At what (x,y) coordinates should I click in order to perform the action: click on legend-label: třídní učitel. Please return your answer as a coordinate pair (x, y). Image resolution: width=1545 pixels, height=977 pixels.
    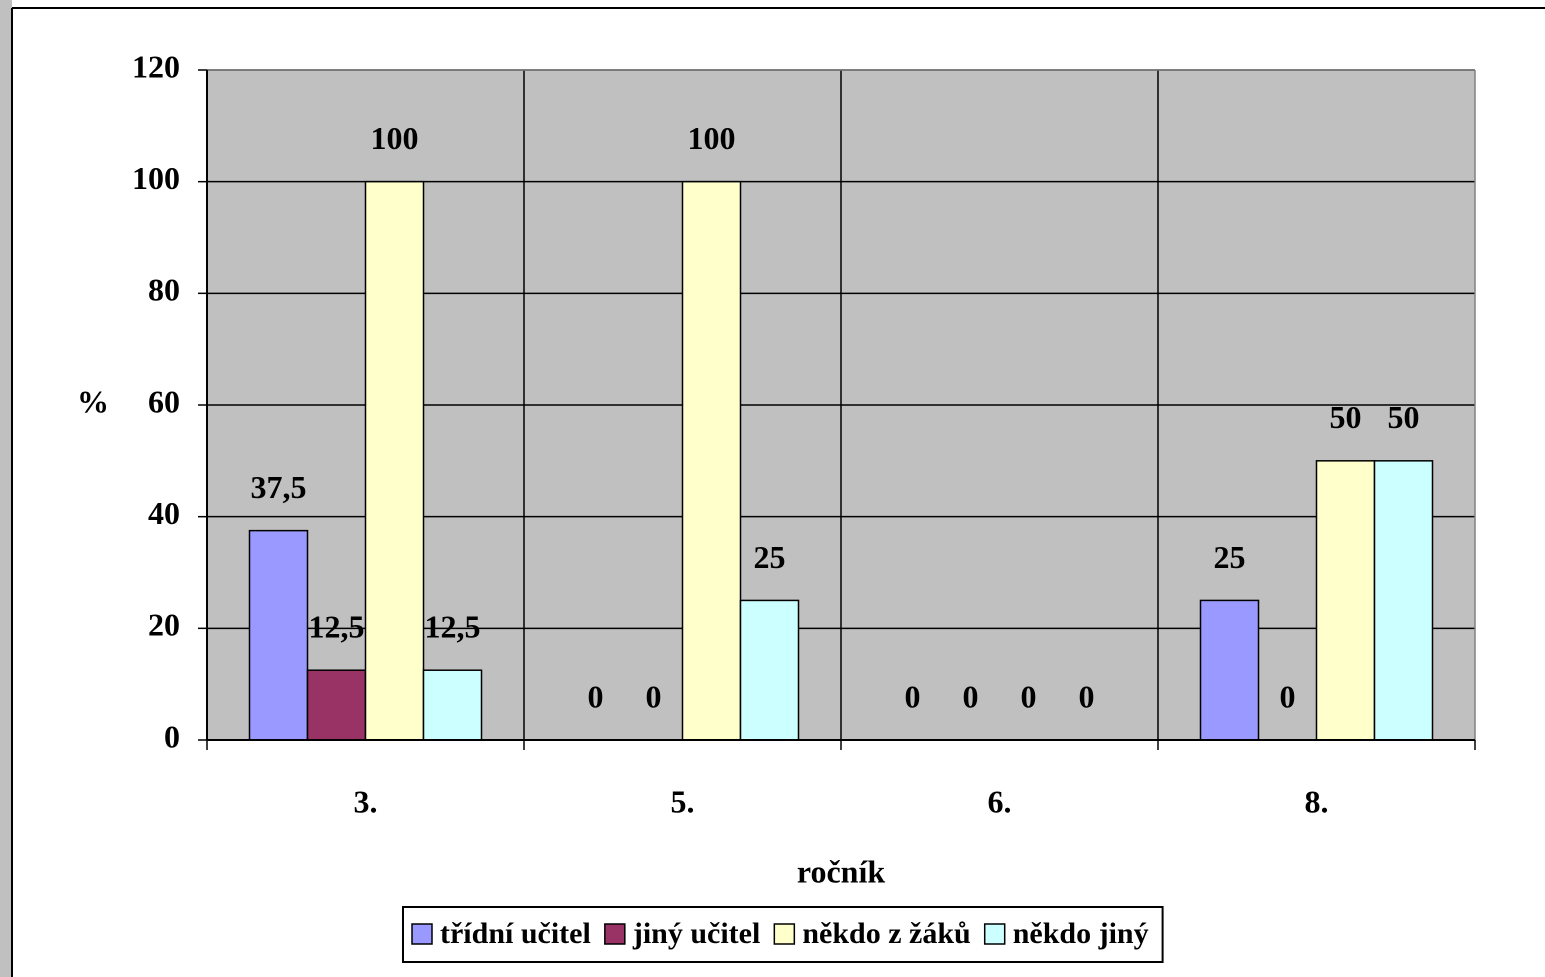
    Looking at the image, I should click on (515, 933).